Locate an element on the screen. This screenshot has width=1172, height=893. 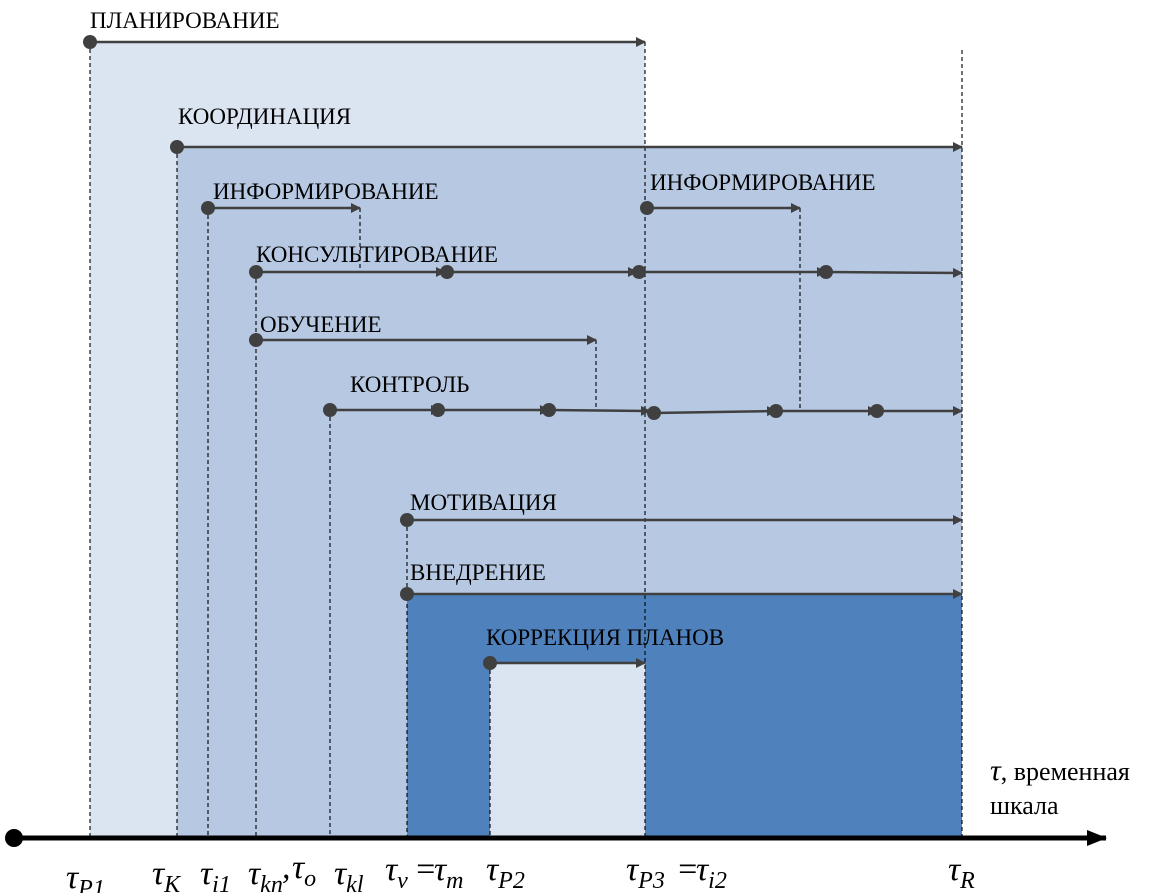
dot-informing-1-start is located at coordinates (208, 208).